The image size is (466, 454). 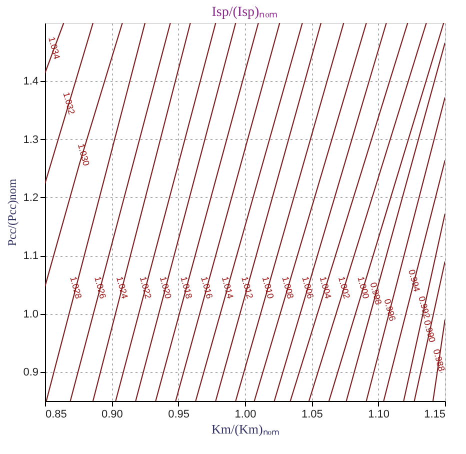 I want to click on text: 1.018, so click(x=186, y=287).